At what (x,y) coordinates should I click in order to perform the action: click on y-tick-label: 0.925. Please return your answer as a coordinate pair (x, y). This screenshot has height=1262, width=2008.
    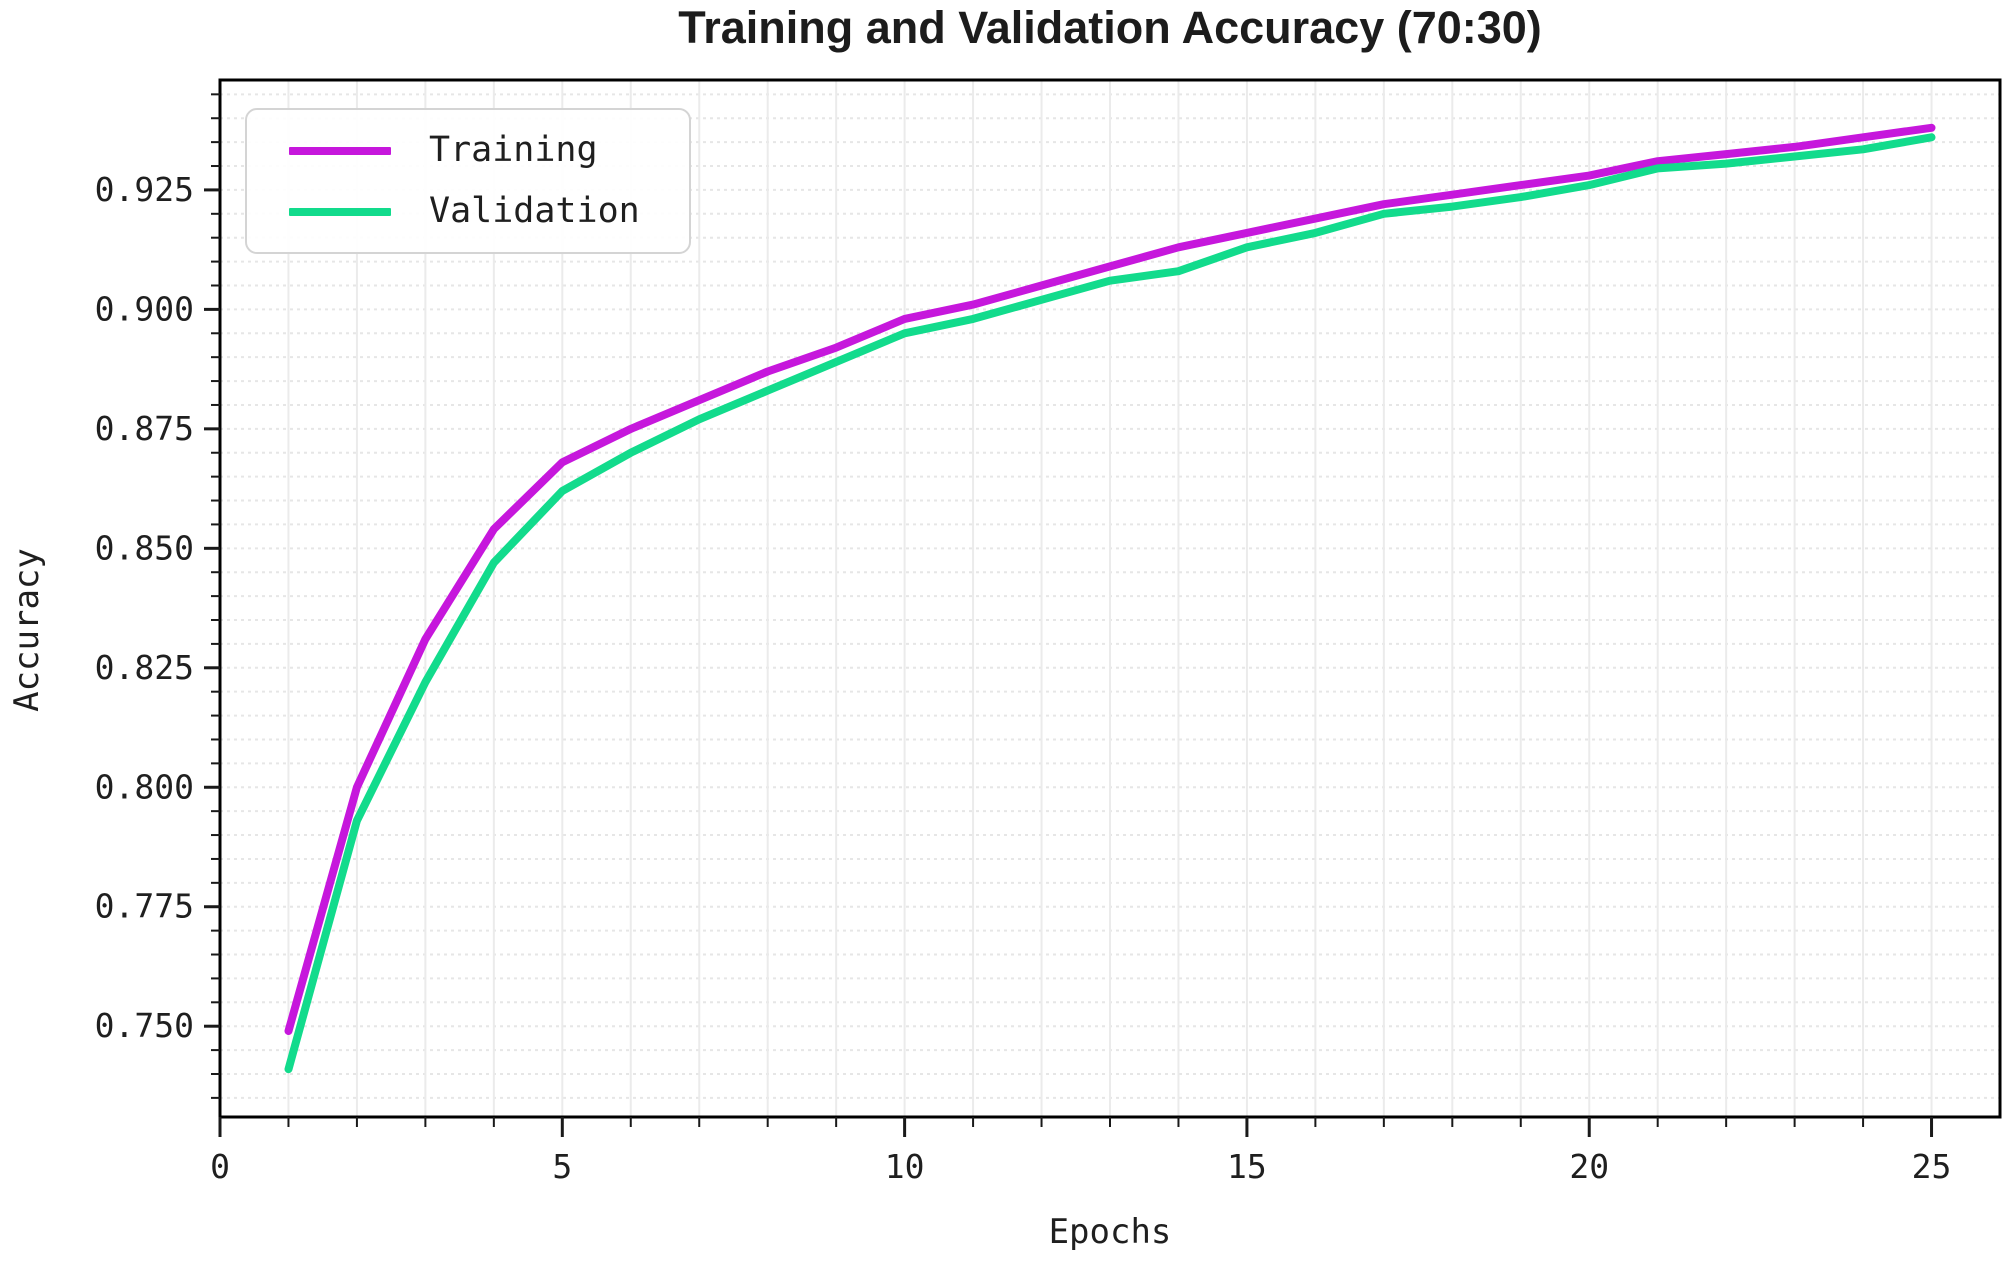
    Looking at the image, I should click on (144, 189).